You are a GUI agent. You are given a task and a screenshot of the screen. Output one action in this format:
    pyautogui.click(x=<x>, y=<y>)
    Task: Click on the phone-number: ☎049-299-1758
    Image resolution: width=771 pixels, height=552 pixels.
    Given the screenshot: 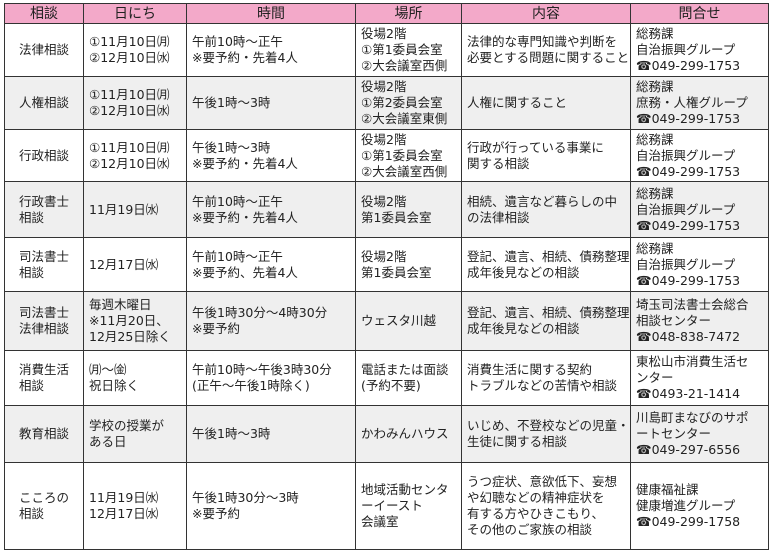 What is the action you would take?
    pyautogui.click(x=688, y=521)
    